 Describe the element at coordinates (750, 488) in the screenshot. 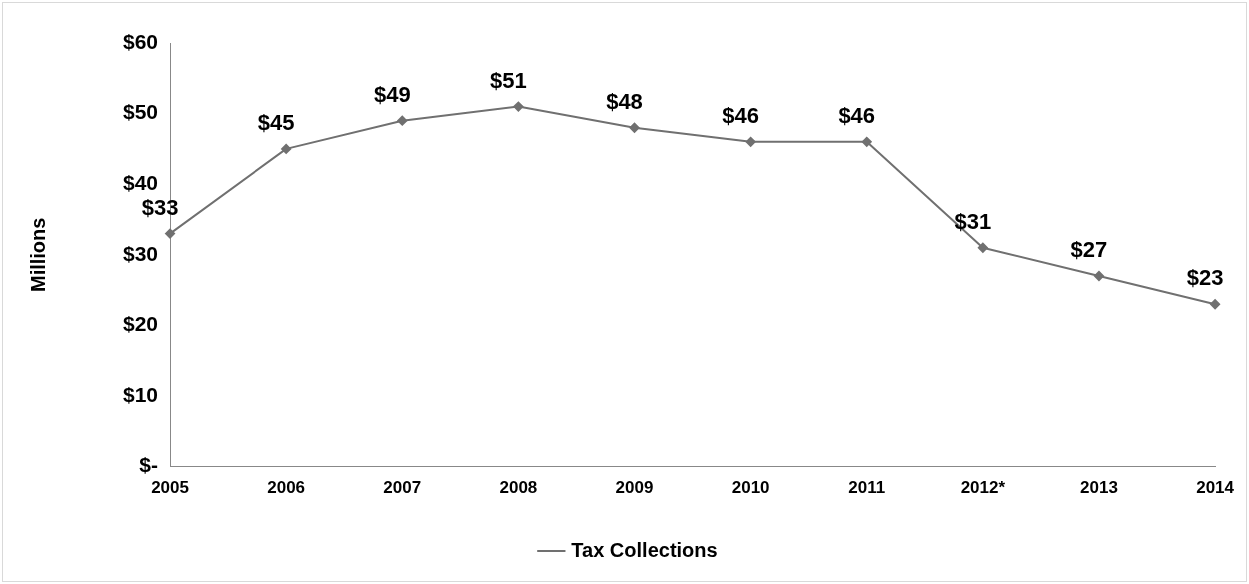

I see `x-tick-label: 2010` at that location.